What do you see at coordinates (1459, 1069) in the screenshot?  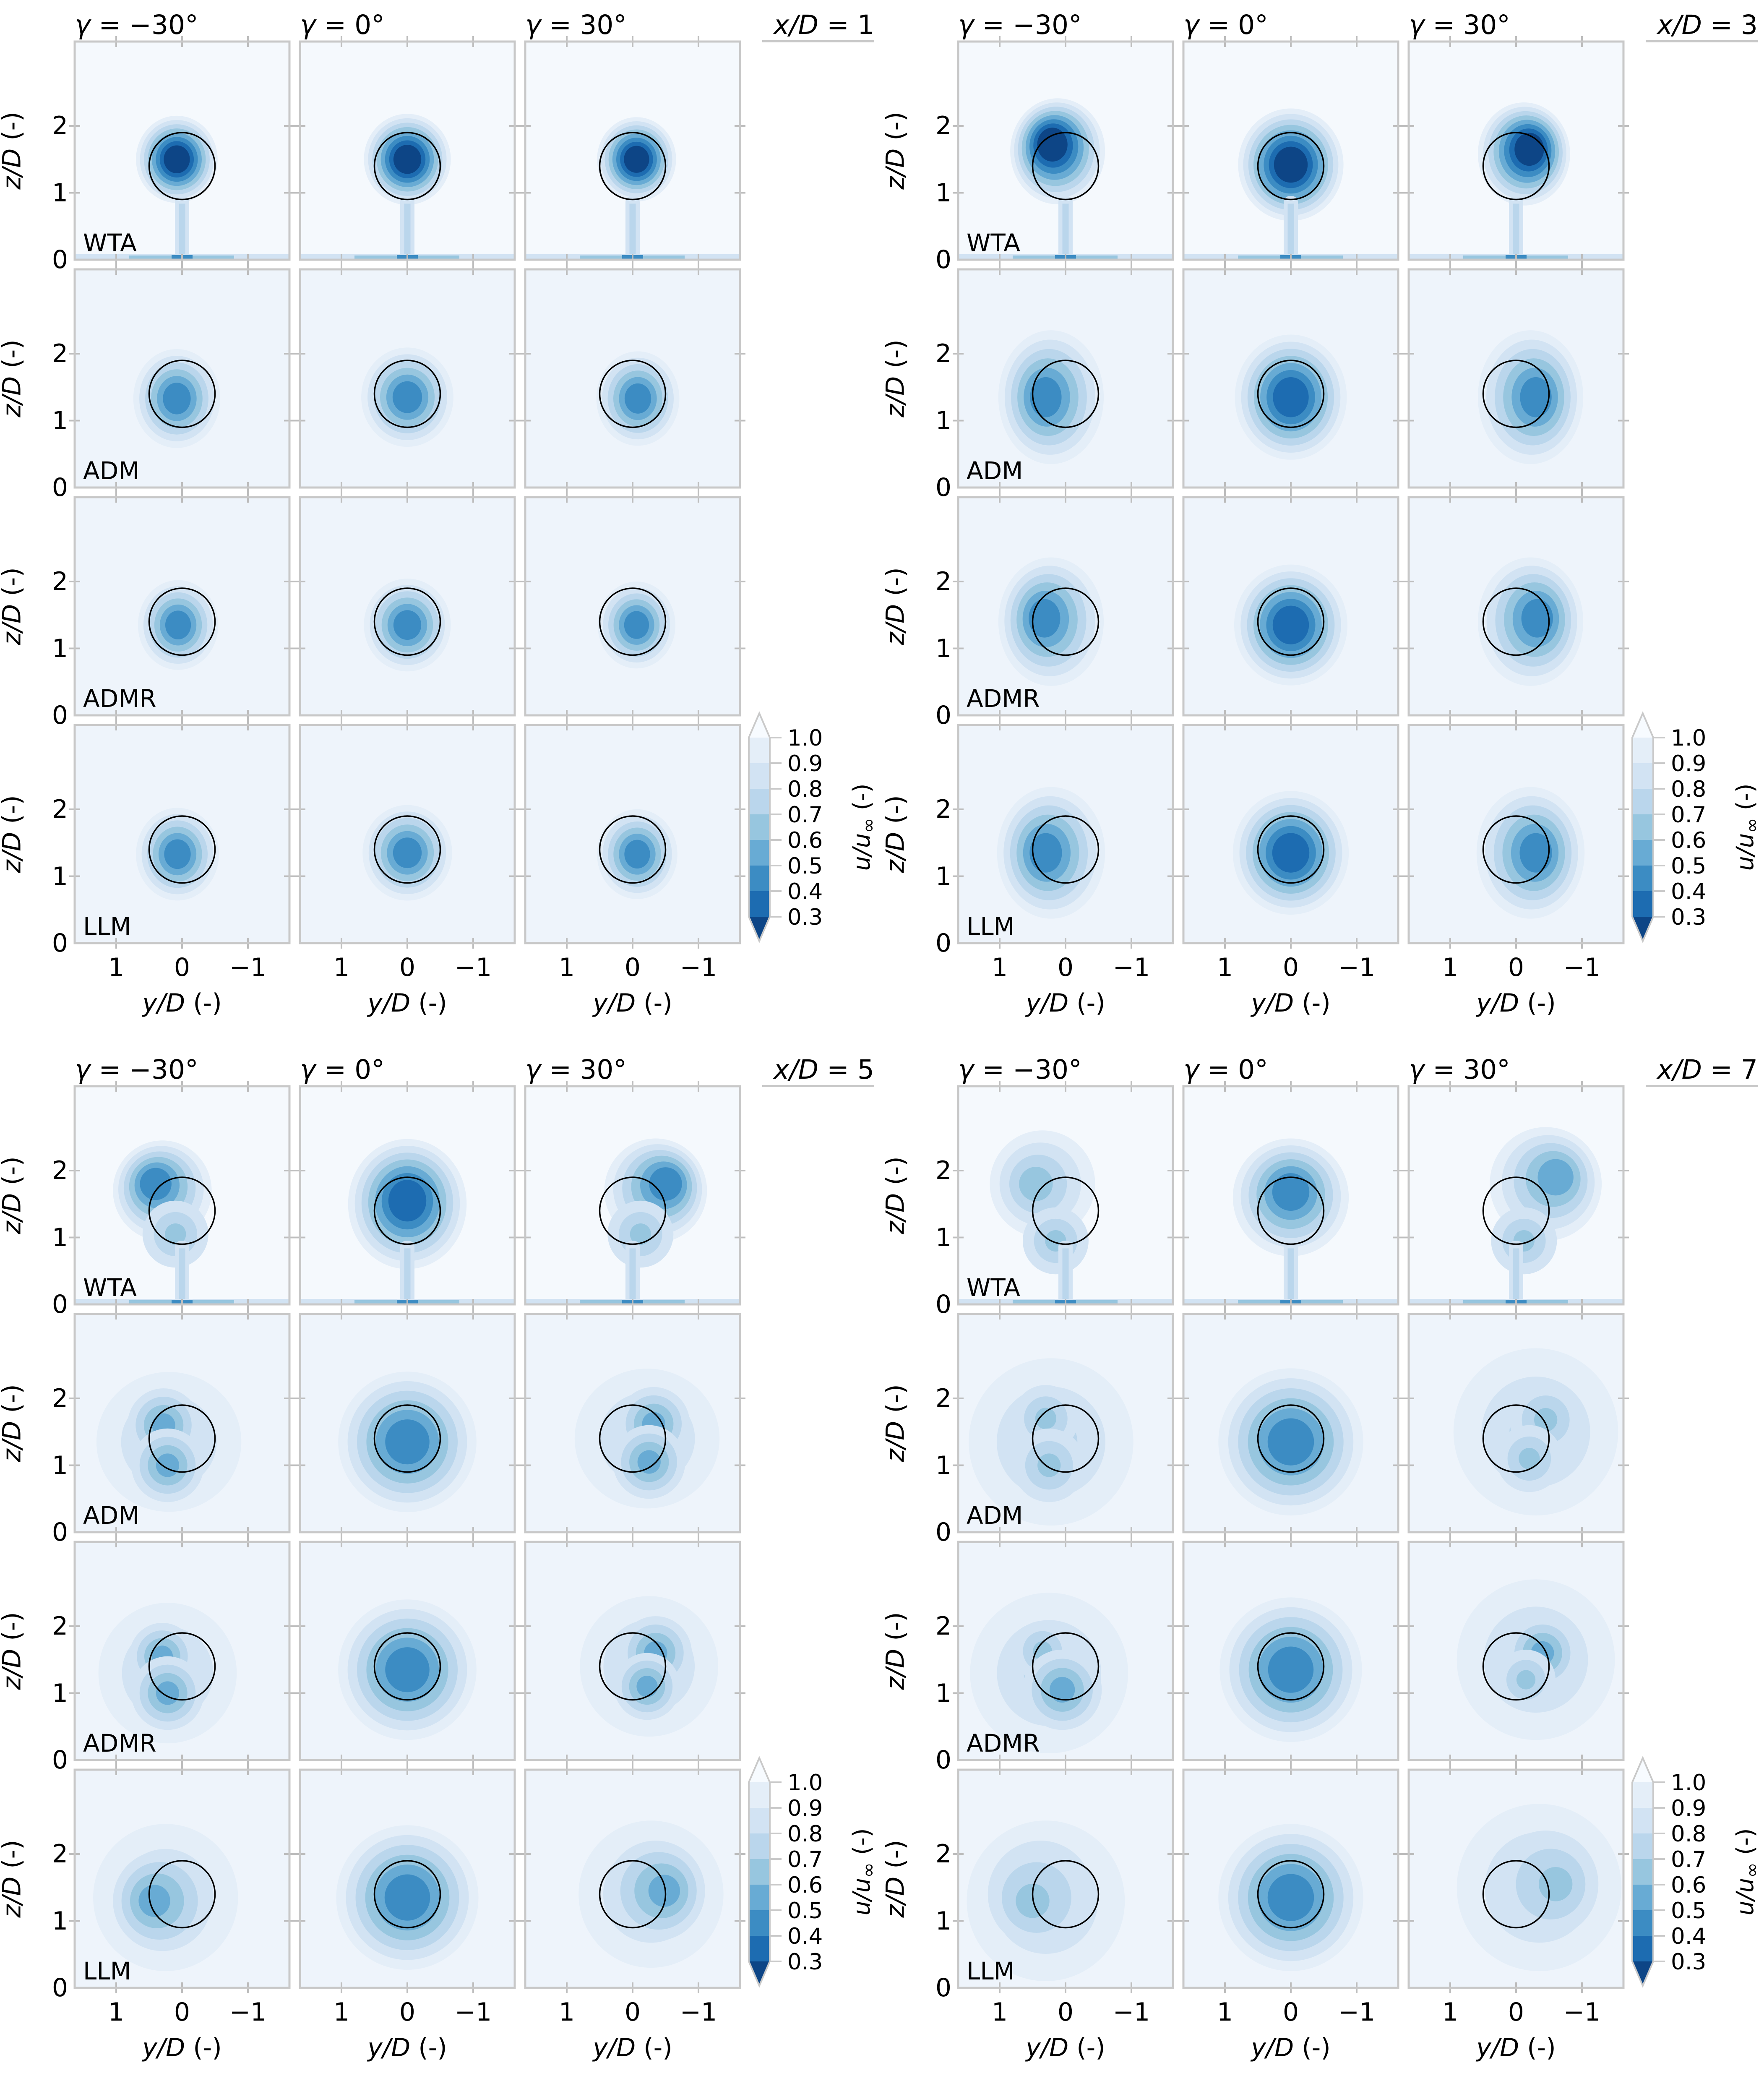 I see `column-title-gamma-2: γ = 30°` at bounding box center [1459, 1069].